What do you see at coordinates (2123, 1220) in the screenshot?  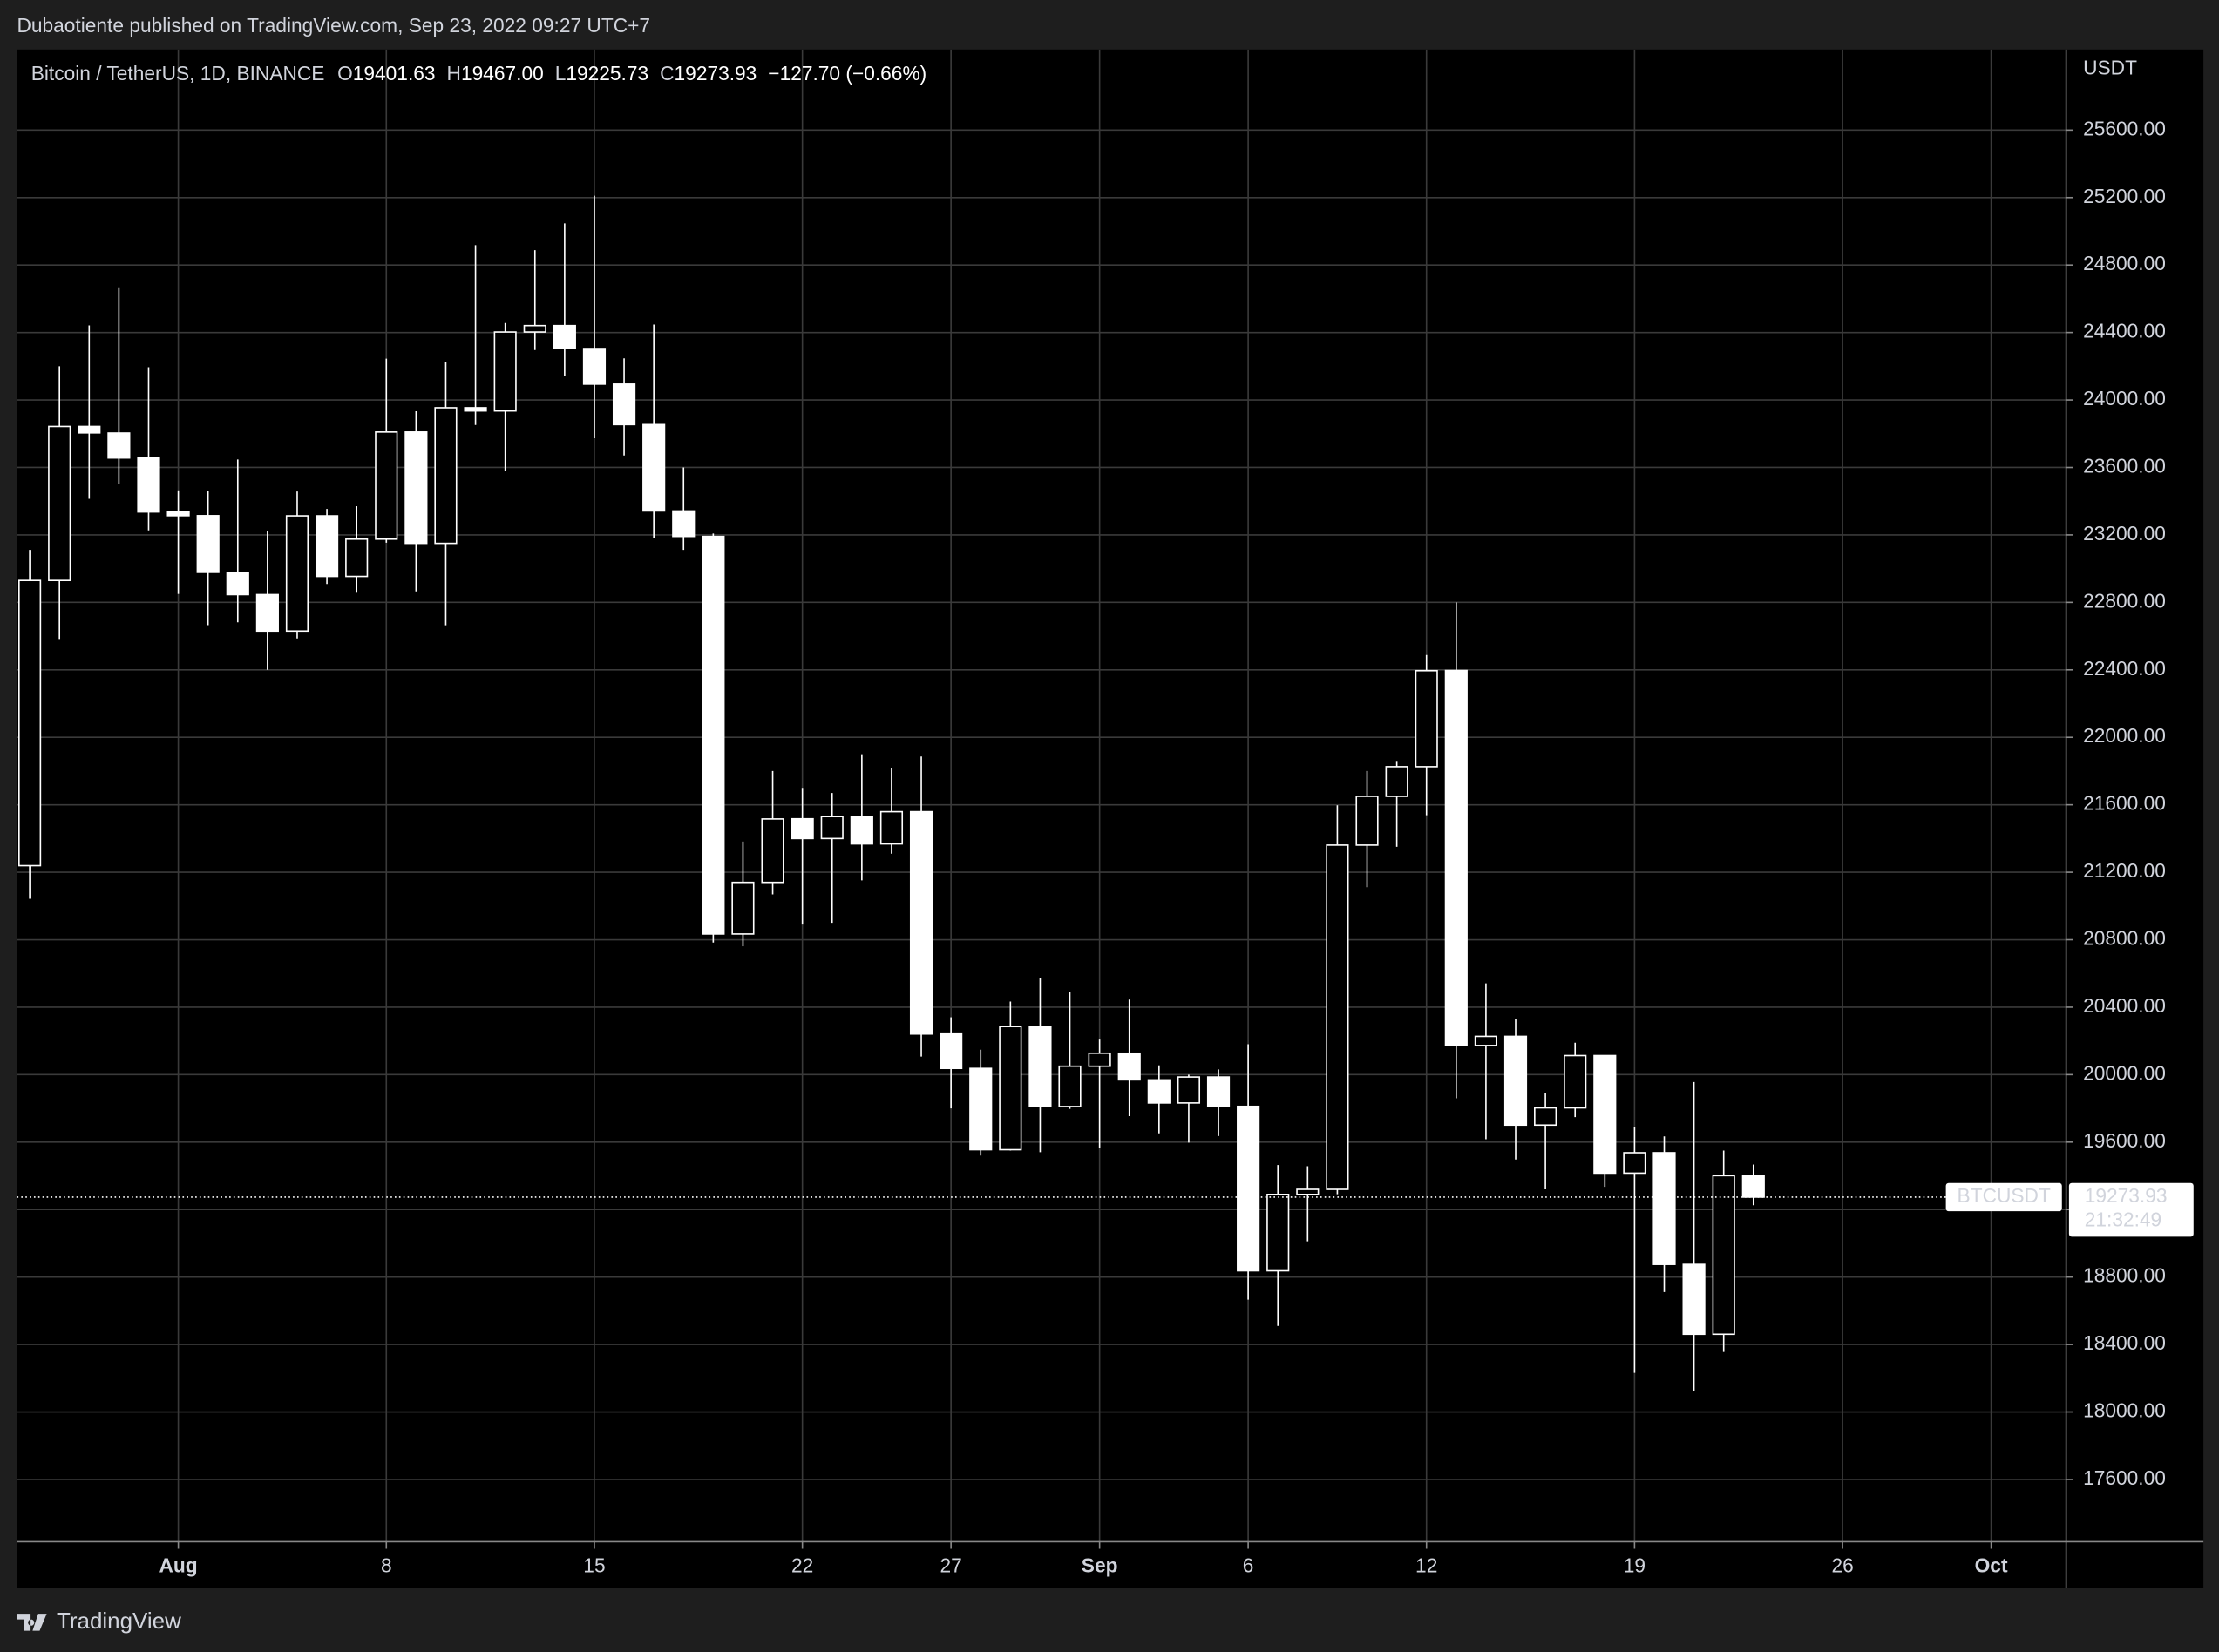 I see `countdown-label: 21:32:49` at bounding box center [2123, 1220].